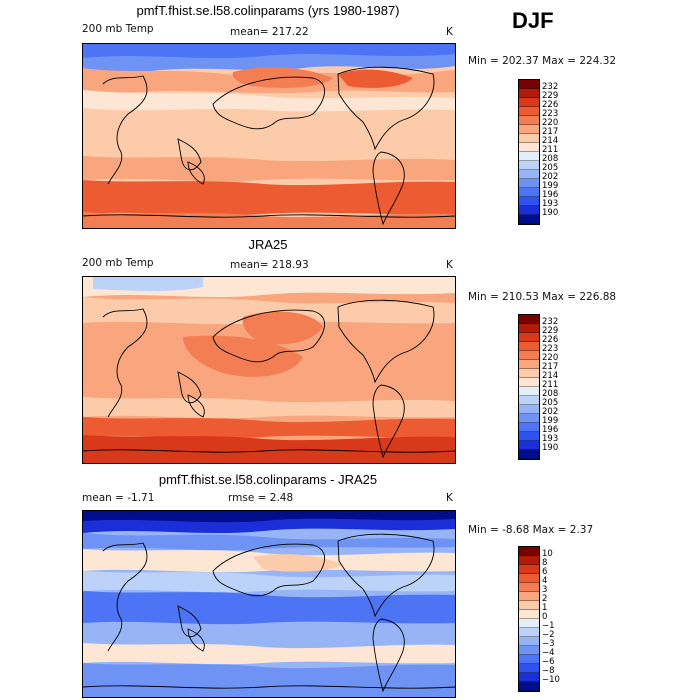  Describe the element at coordinates (551, 680) in the screenshot. I see `colorbar-tick-label: −10` at that location.